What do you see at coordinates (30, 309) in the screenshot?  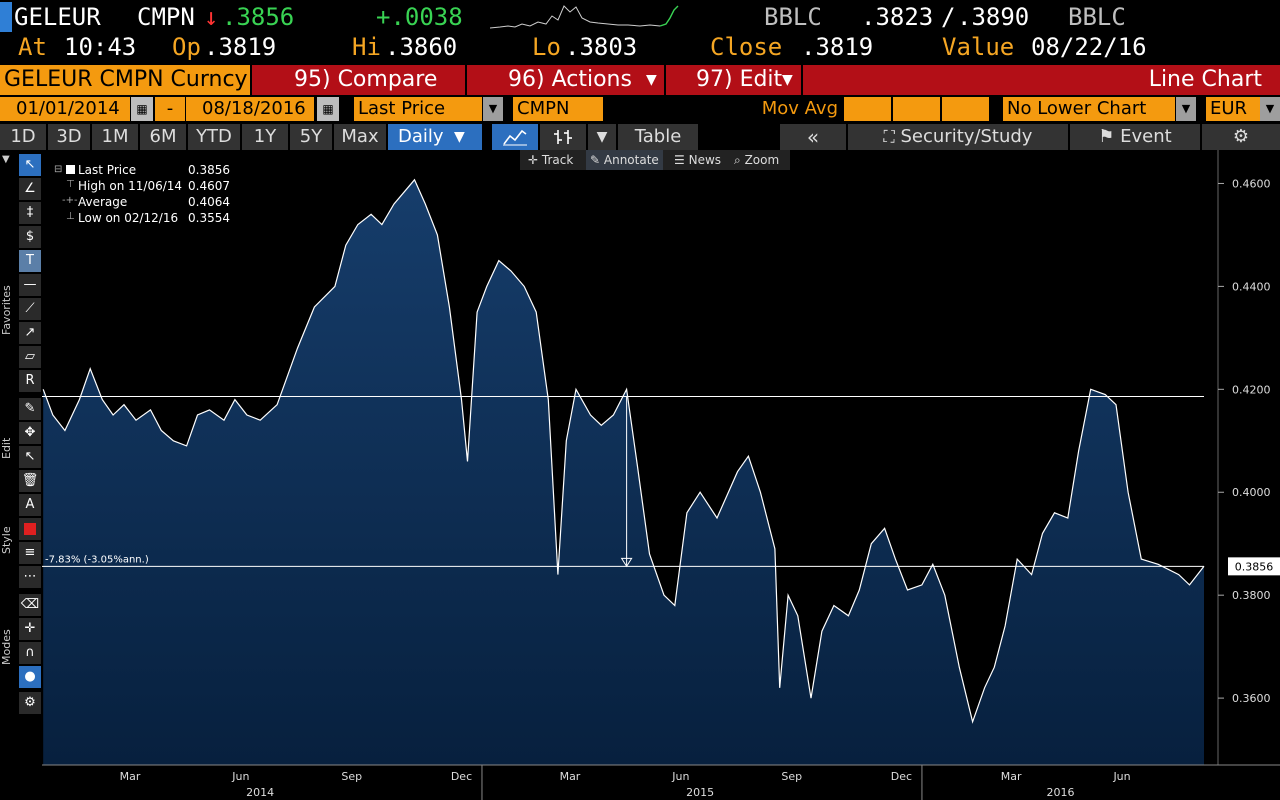 I see `trend-line-icon: ⟋` at bounding box center [30, 309].